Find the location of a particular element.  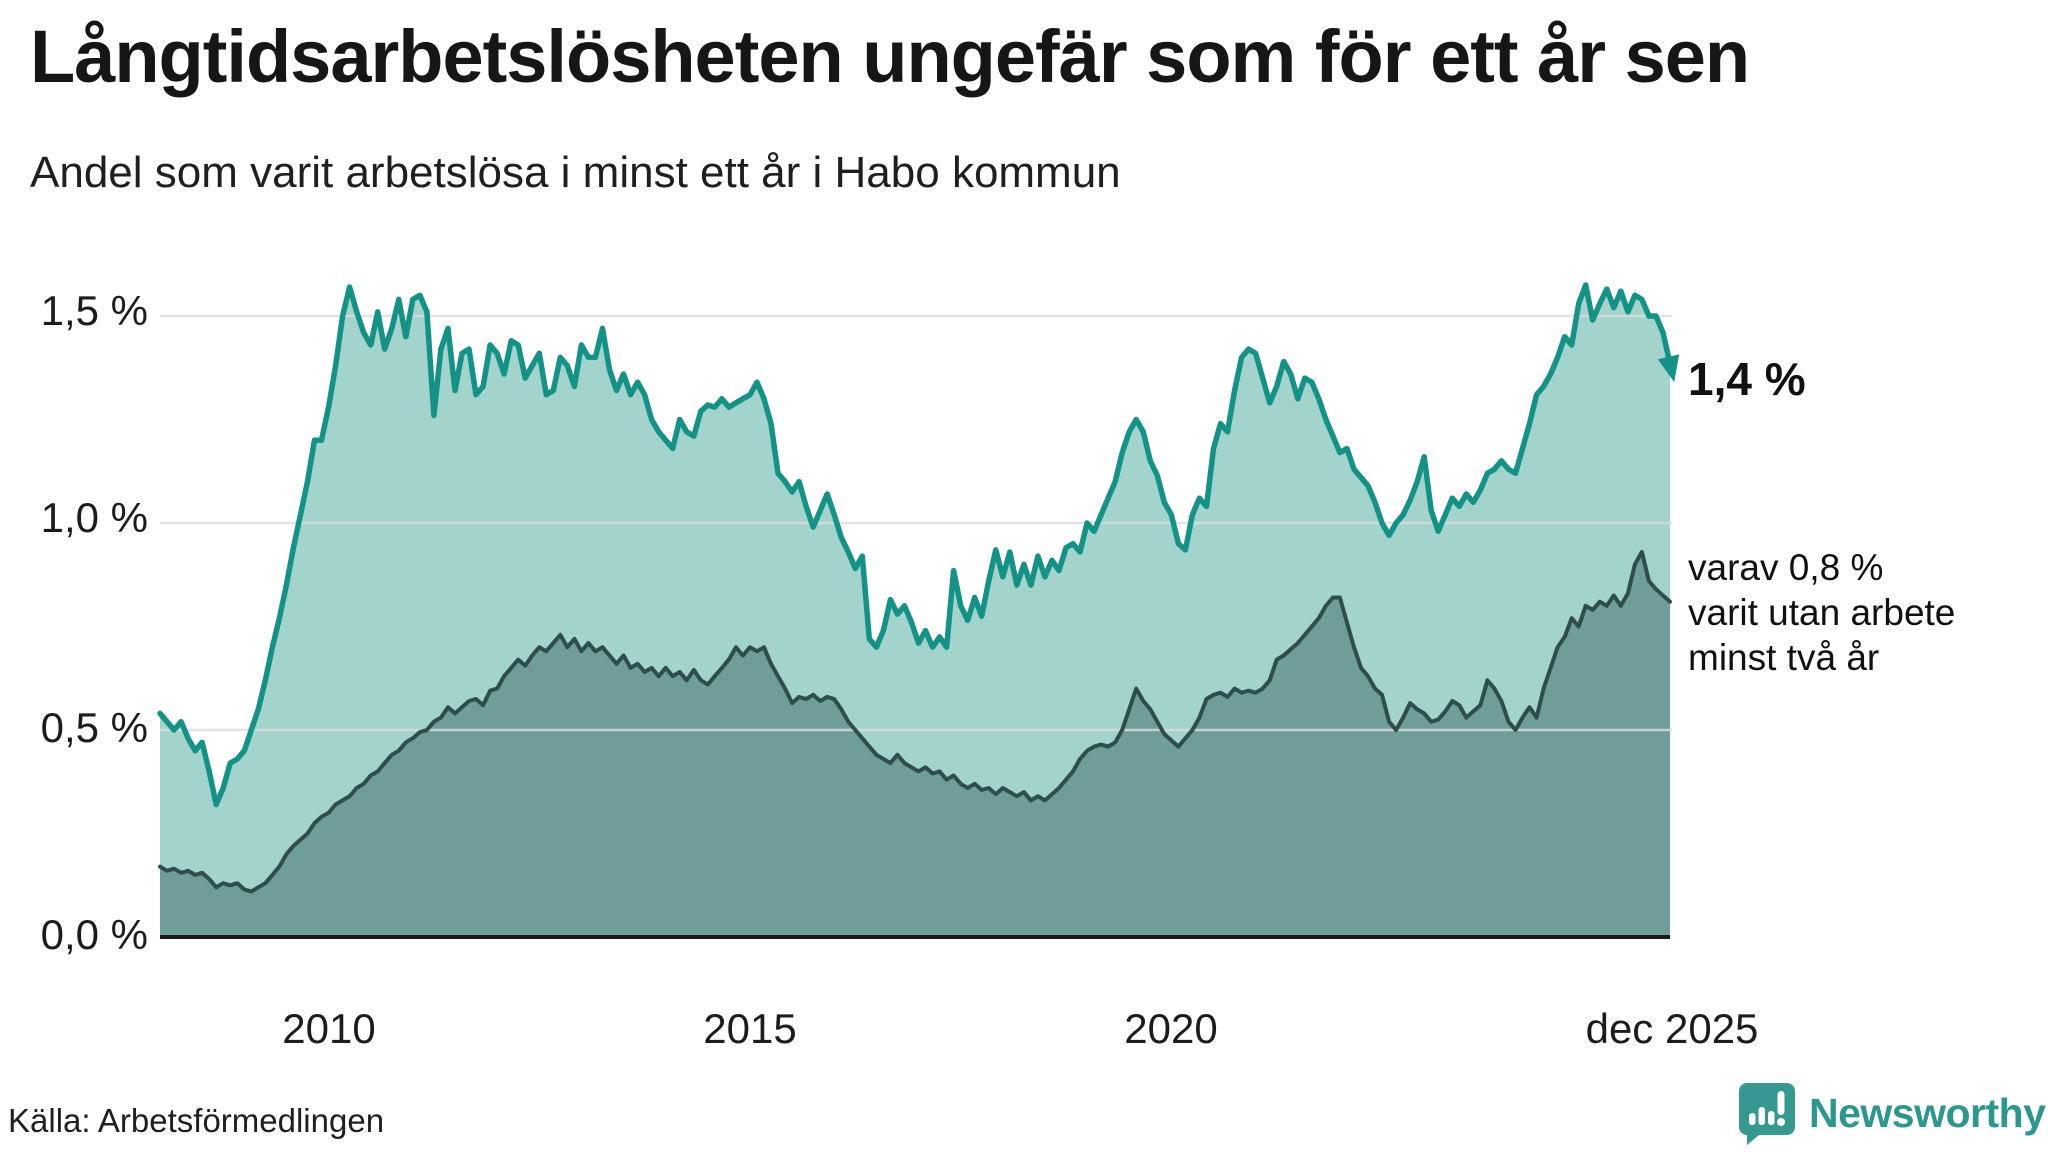

newsworthy-brand-text: Newsworthy is located at coordinates (1927, 1112).